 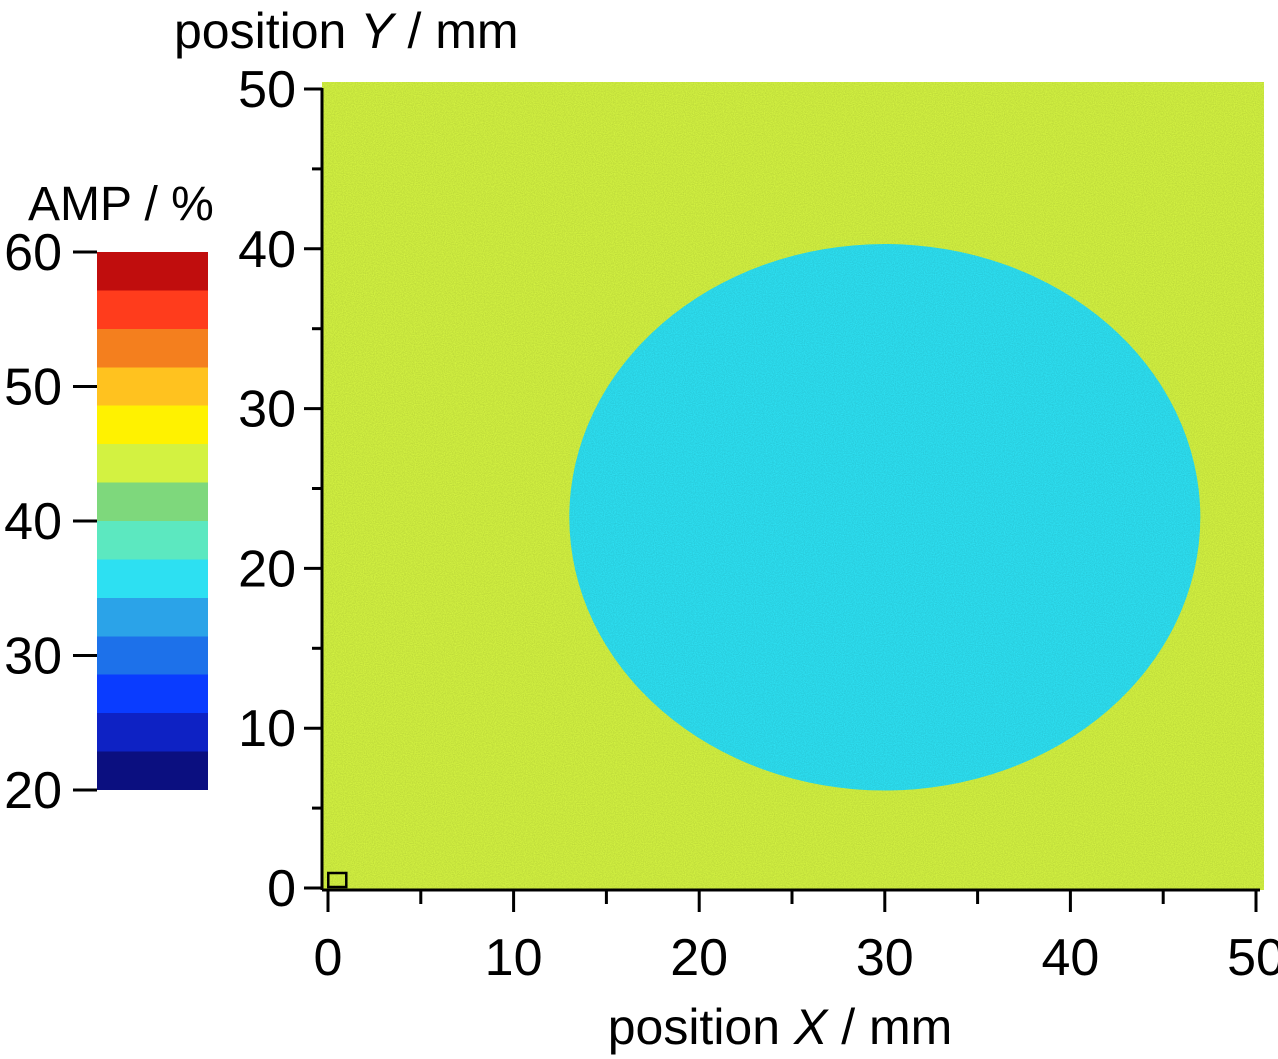 What do you see at coordinates (267, 729) in the screenshot?
I see `y-tick-label: 10` at bounding box center [267, 729].